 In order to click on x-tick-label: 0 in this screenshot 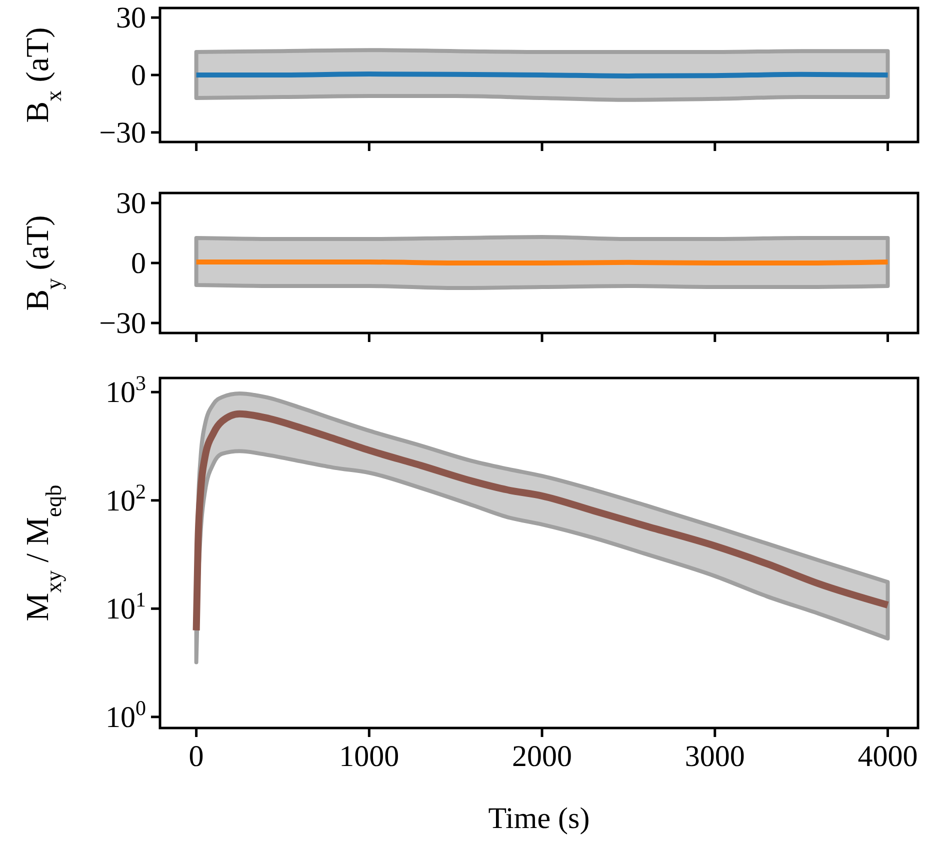, I will do `click(196, 756)`.